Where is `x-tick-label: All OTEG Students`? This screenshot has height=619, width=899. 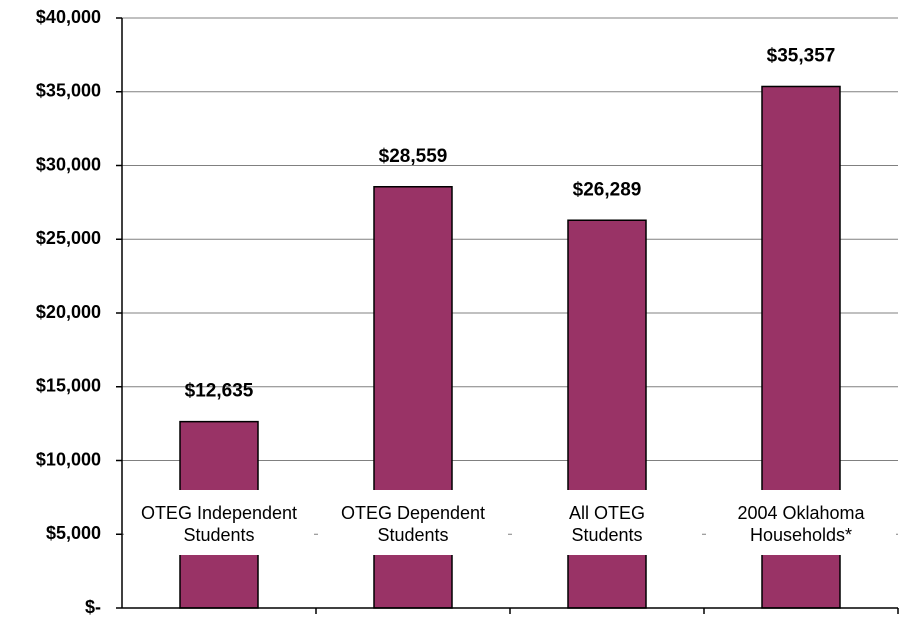 x-tick-label: All OTEG Students is located at coordinates (607, 524).